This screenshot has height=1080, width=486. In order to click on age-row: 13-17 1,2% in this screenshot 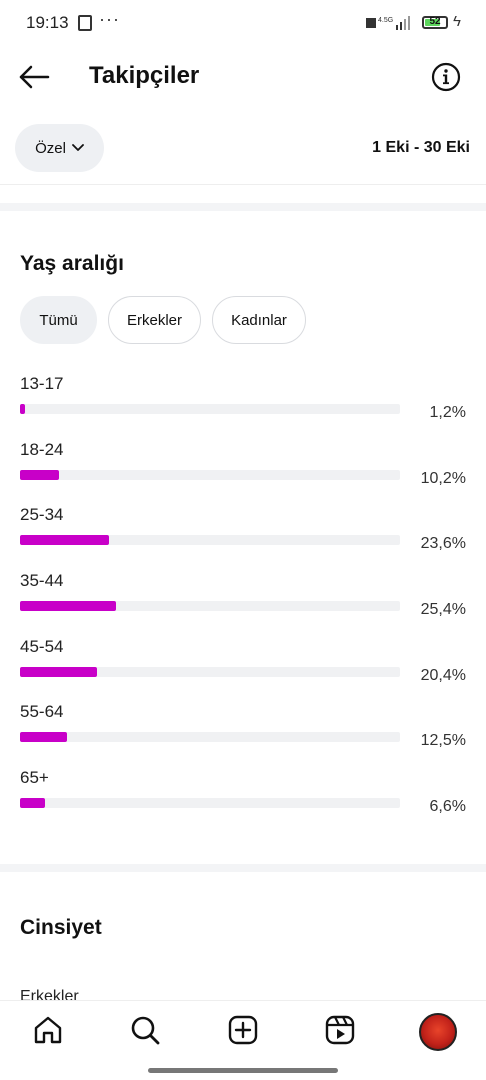, I will do `click(243, 404)`.